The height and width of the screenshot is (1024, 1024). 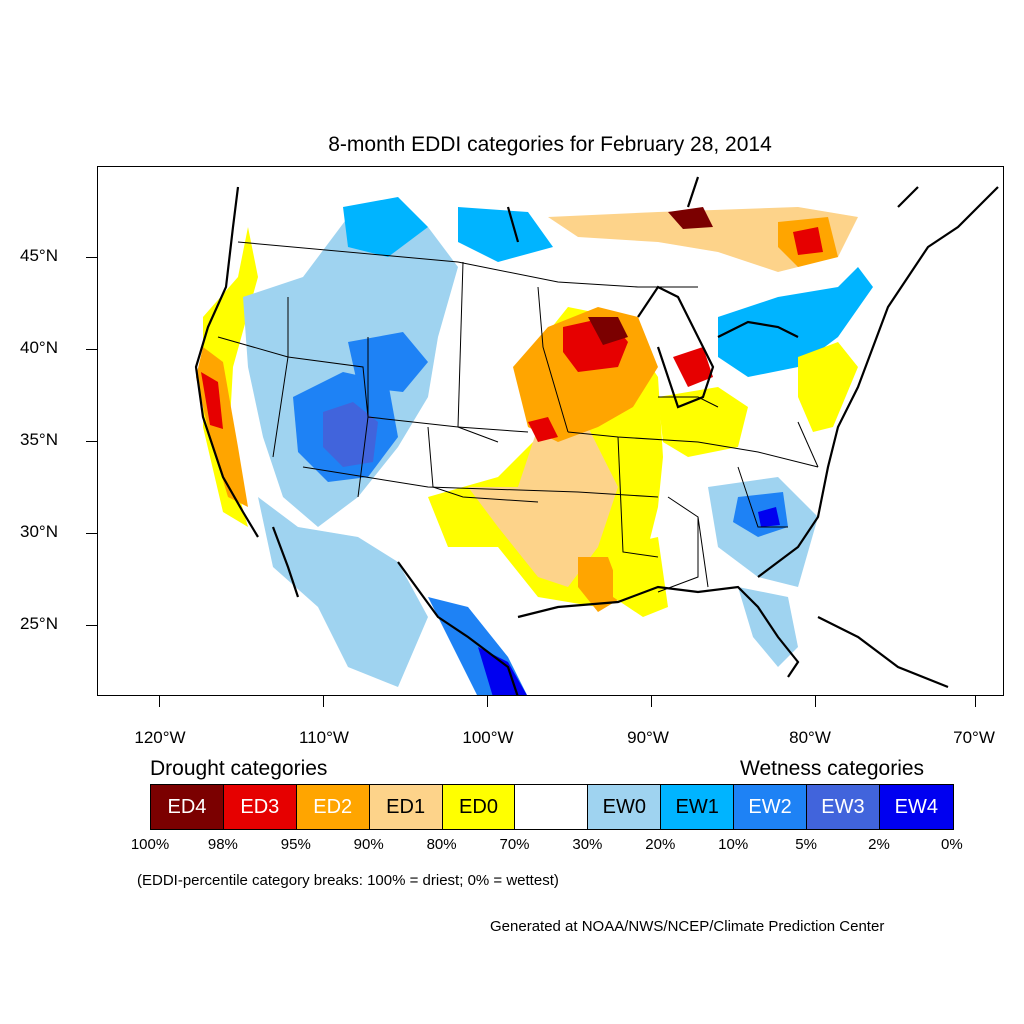 I want to click on x-tick-110w, so click(x=323, y=701).